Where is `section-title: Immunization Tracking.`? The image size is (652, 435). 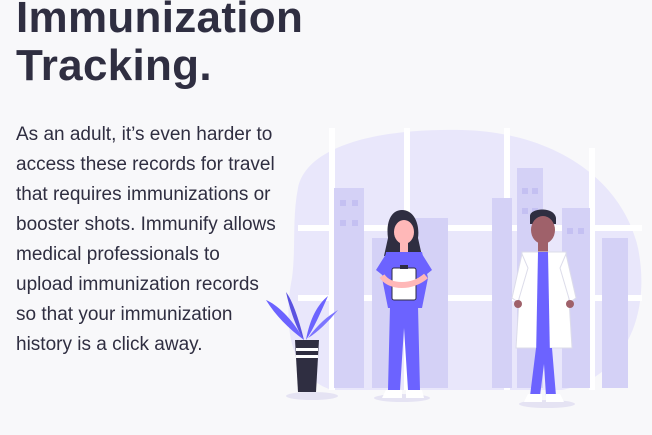
section-title: Immunization Tracking. is located at coordinates (159, 45).